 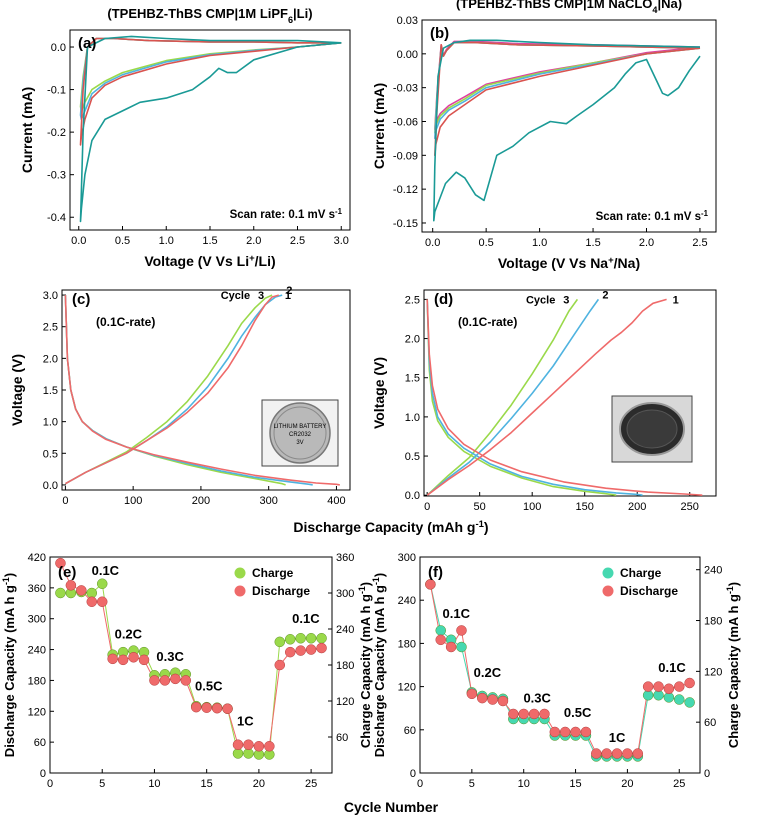 I want to click on y-tick-label: -0.06, so click(x=405, y=122).